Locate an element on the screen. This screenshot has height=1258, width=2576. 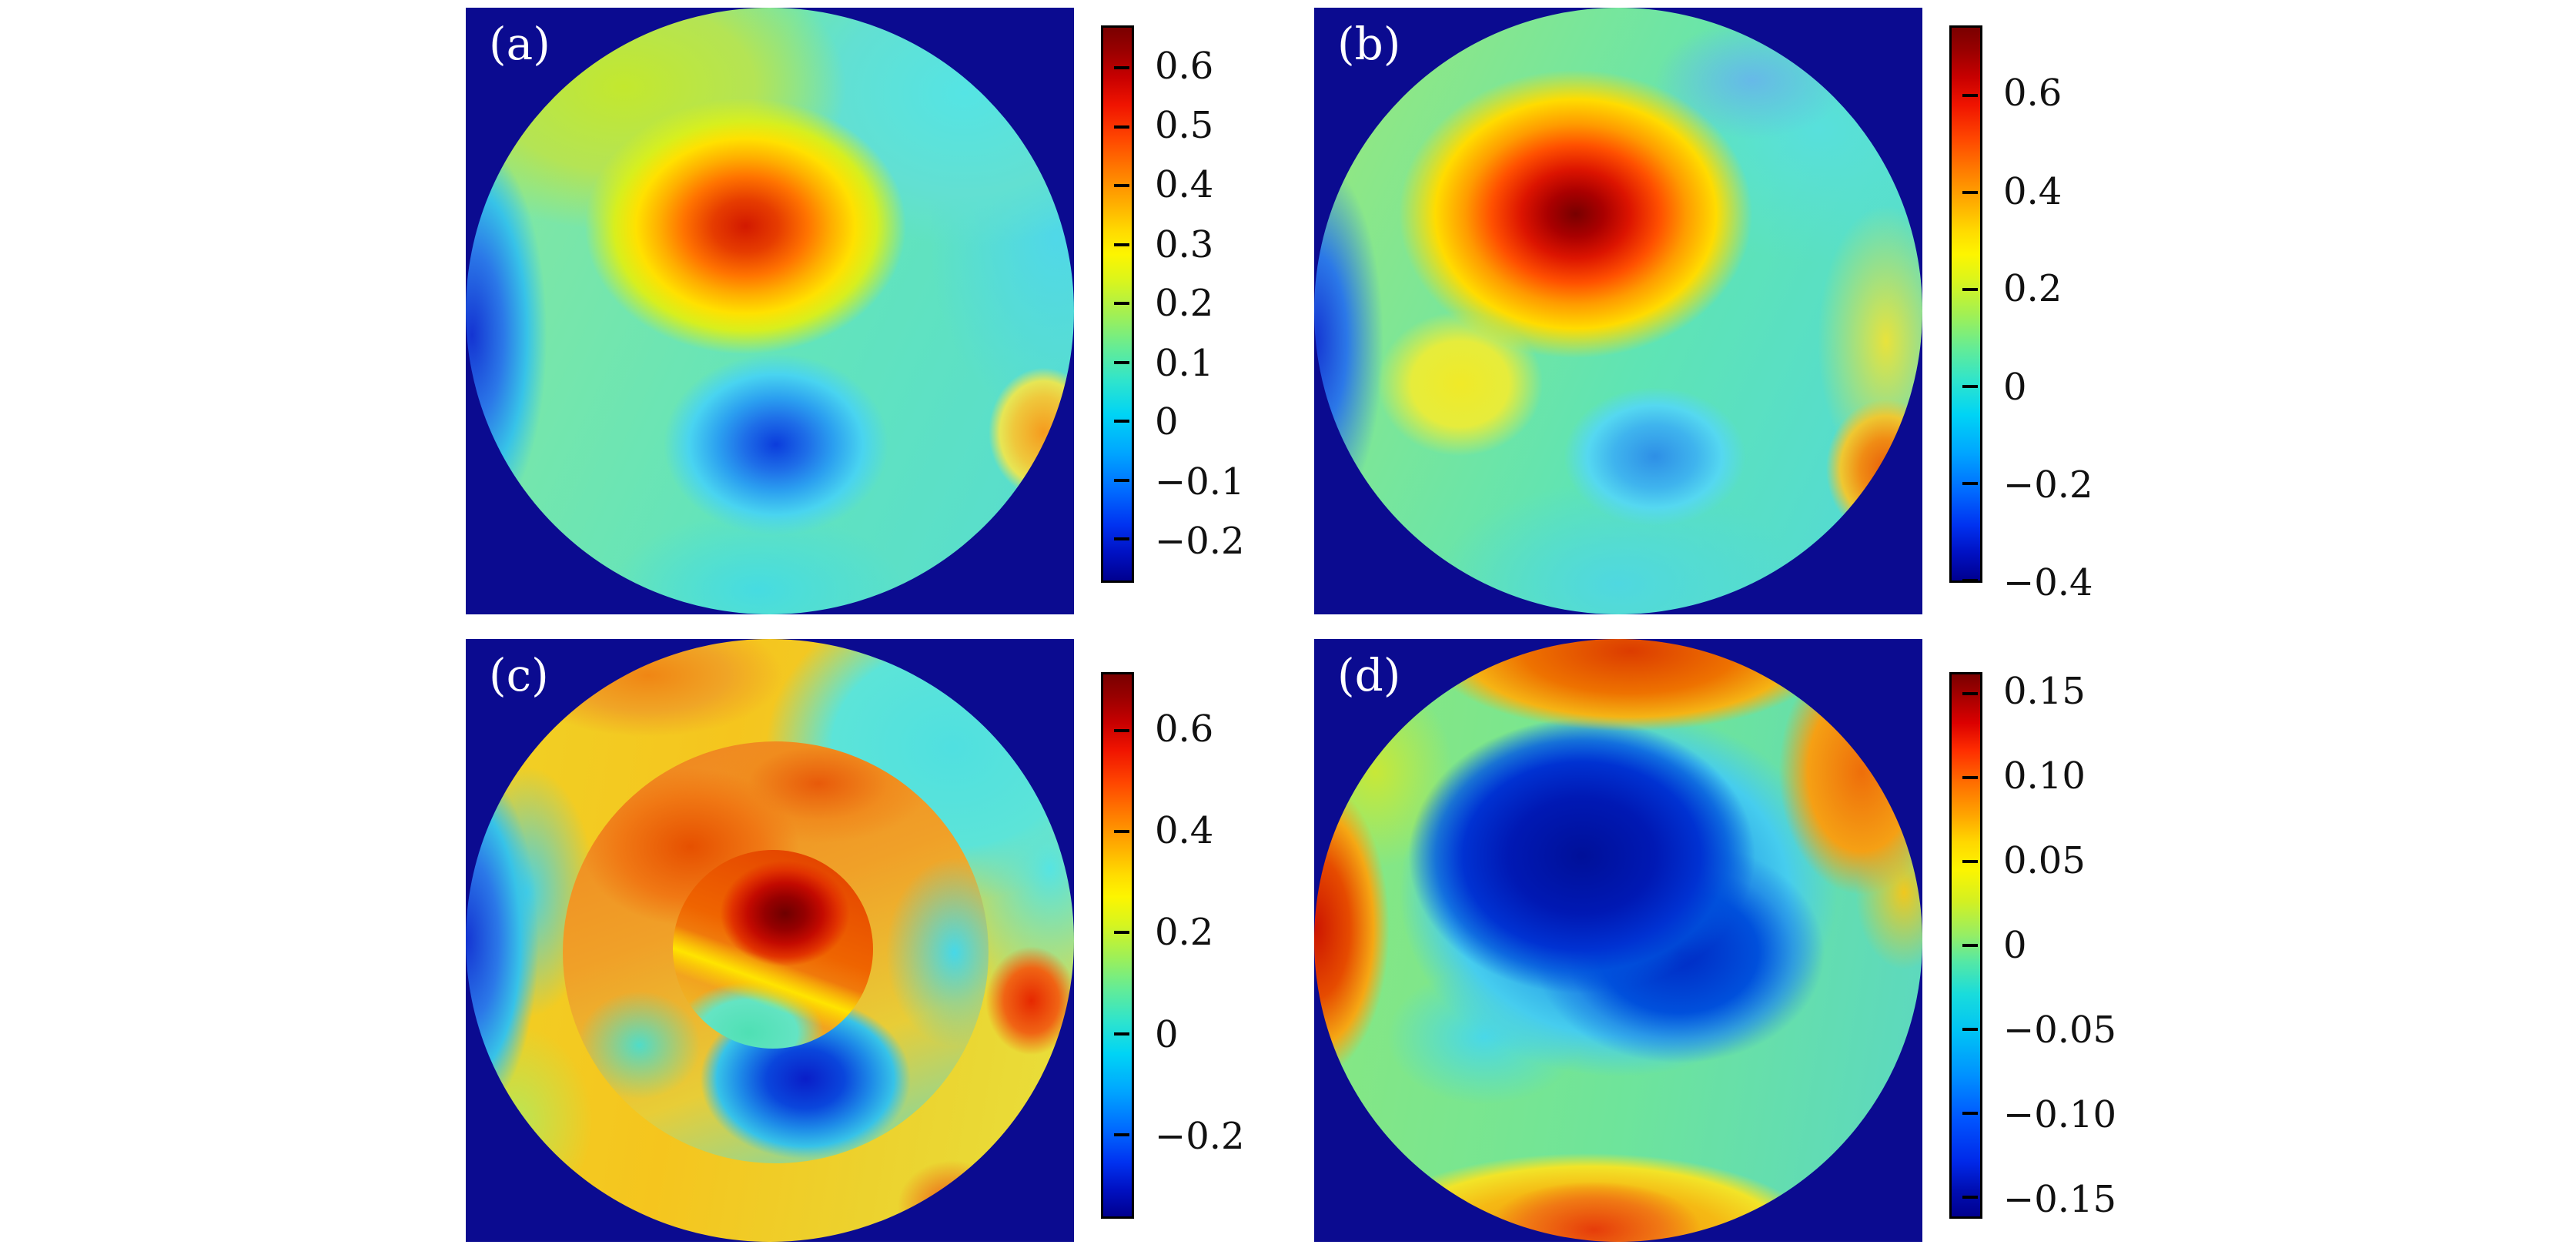
colorbar-gradient-d is located at coordinates (1966, 946).